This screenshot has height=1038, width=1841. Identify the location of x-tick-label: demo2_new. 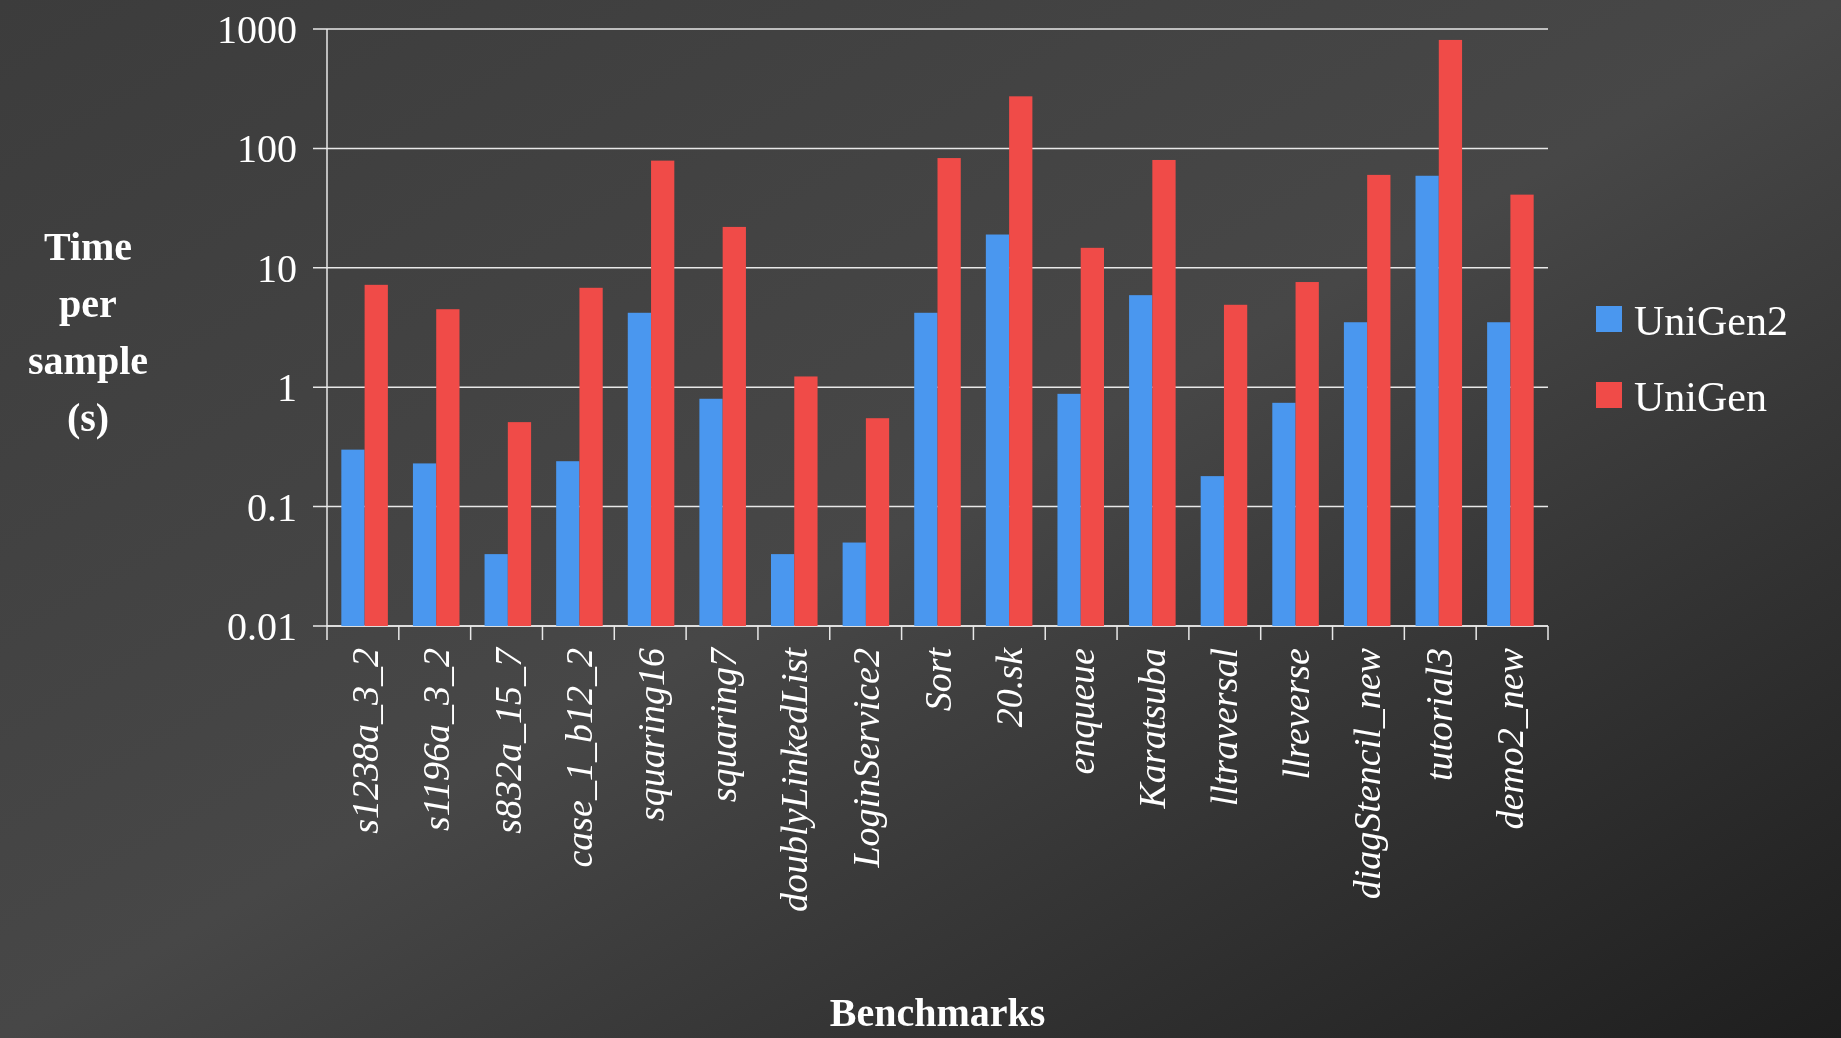
(1510, 738).